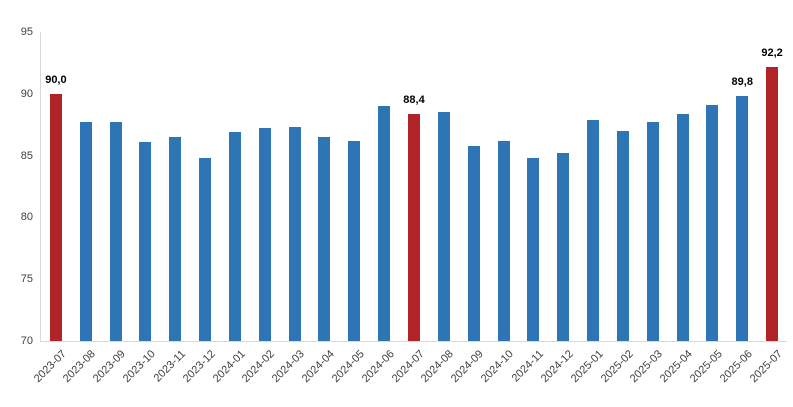 This screenshot has height=407, width=793. I want to click on x-axis-tick-label: 2025-04, so click(677, 367).